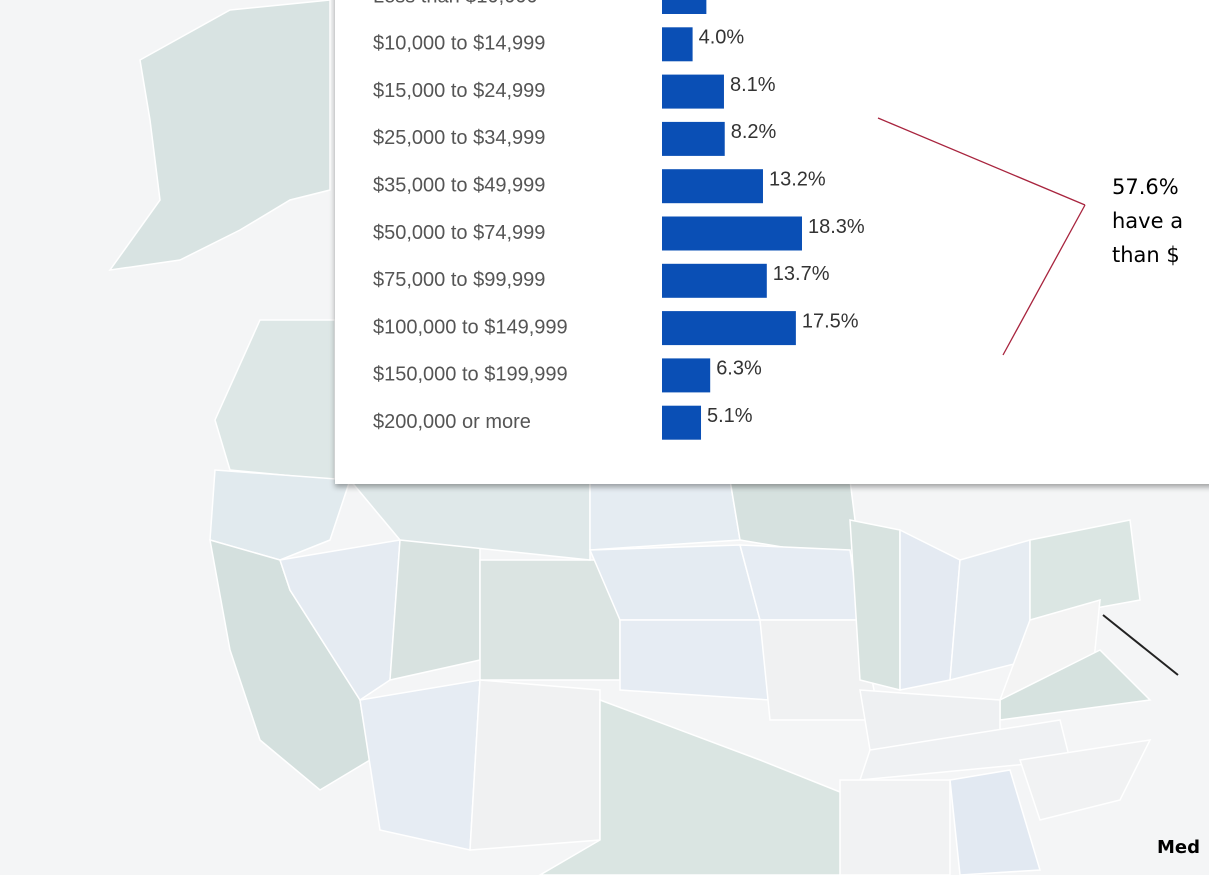 Image resolution: width=1209 pixels, height=875 pixels. I want to click on category-label: $200,000 or more, so click(452, 422).